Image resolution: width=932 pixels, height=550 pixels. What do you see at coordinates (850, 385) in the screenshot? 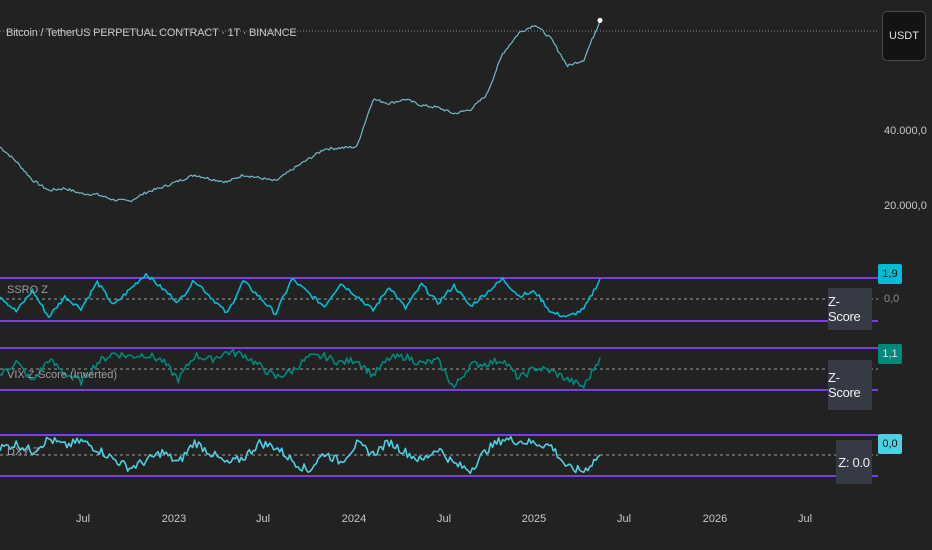
I see `vix-zscore-box: Z-Score` at bounding box center [850, 385].